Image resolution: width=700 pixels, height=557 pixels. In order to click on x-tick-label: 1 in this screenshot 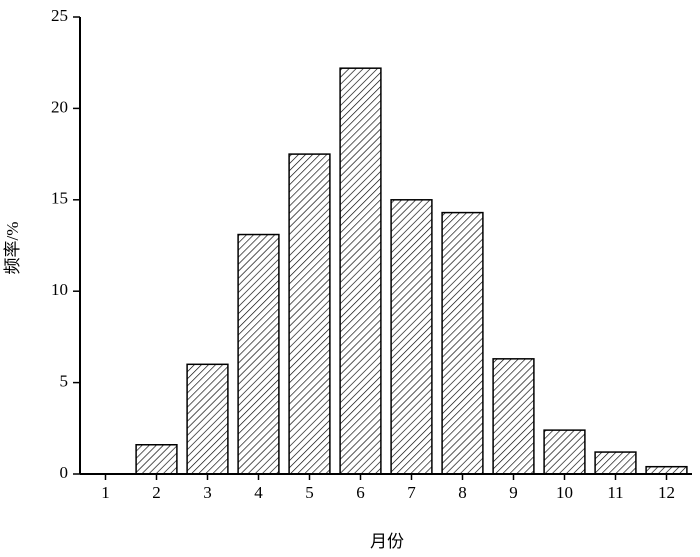, I will do `click(105, 492)`.